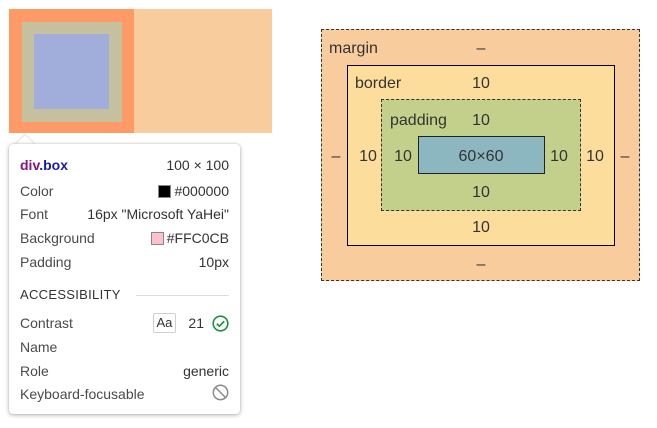 This screenshot has height=428, width=657. I want to click on role-label: Role, so click(34, 371).